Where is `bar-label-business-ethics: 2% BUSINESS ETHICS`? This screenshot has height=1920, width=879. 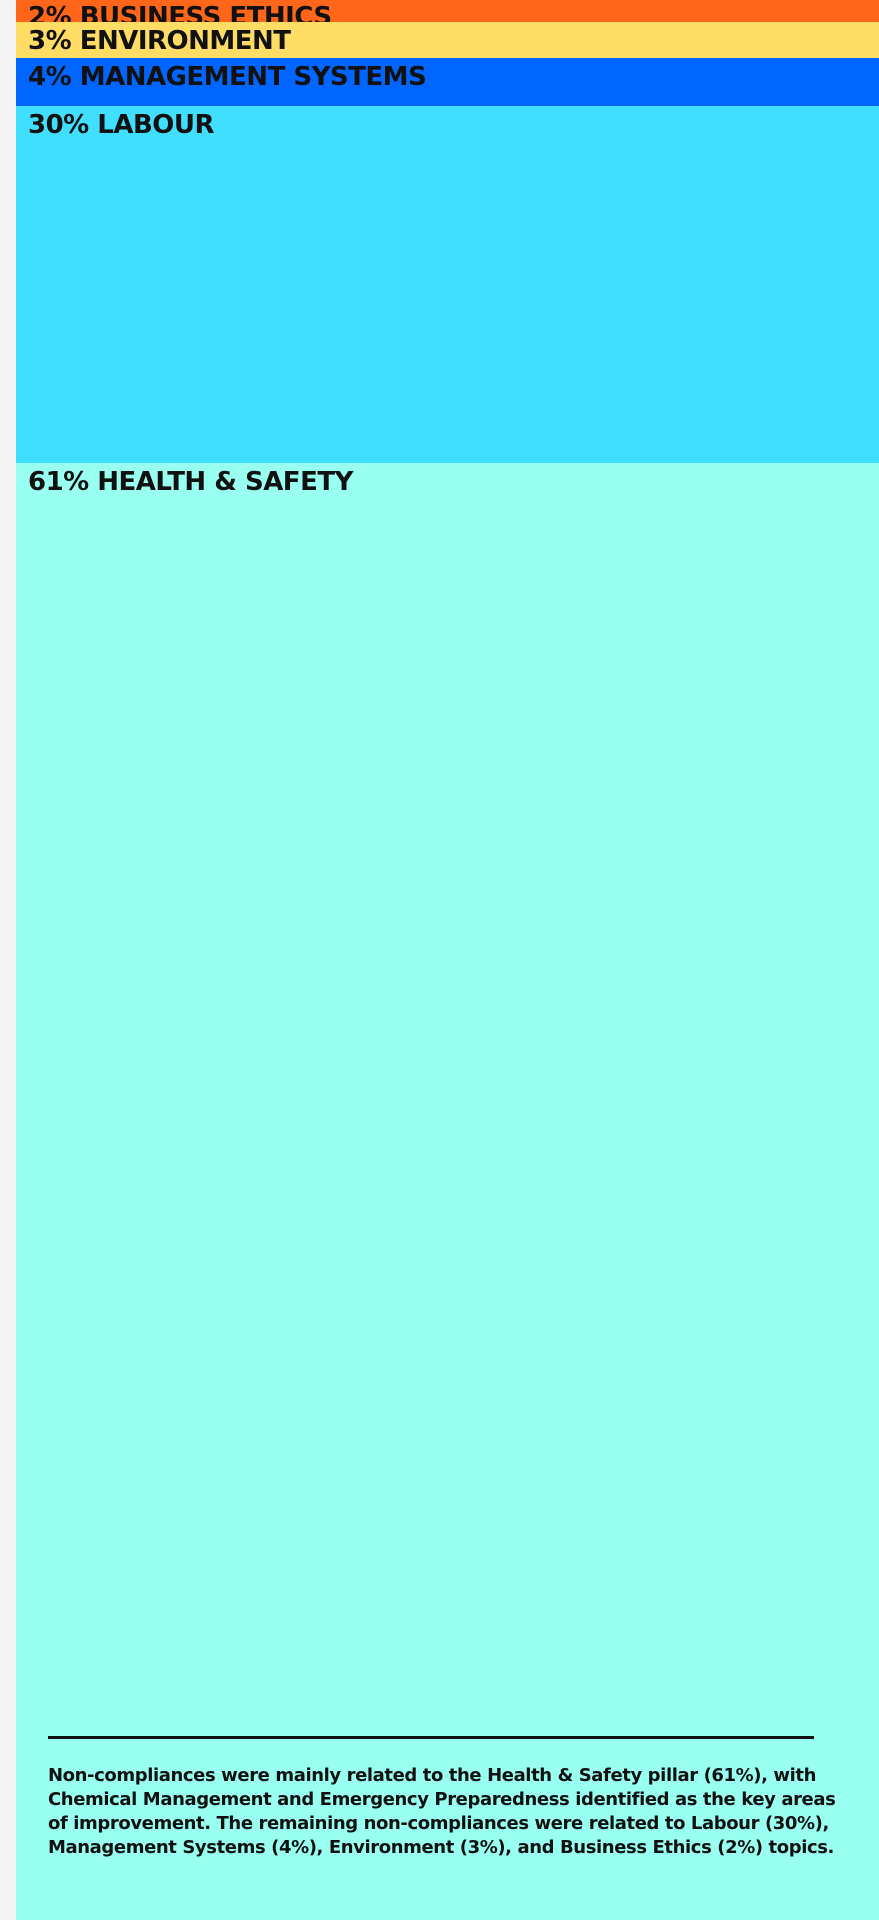
bar-label-business-ethics: 2% BUSINESS ETHICS is located at coordinates (180, 12).